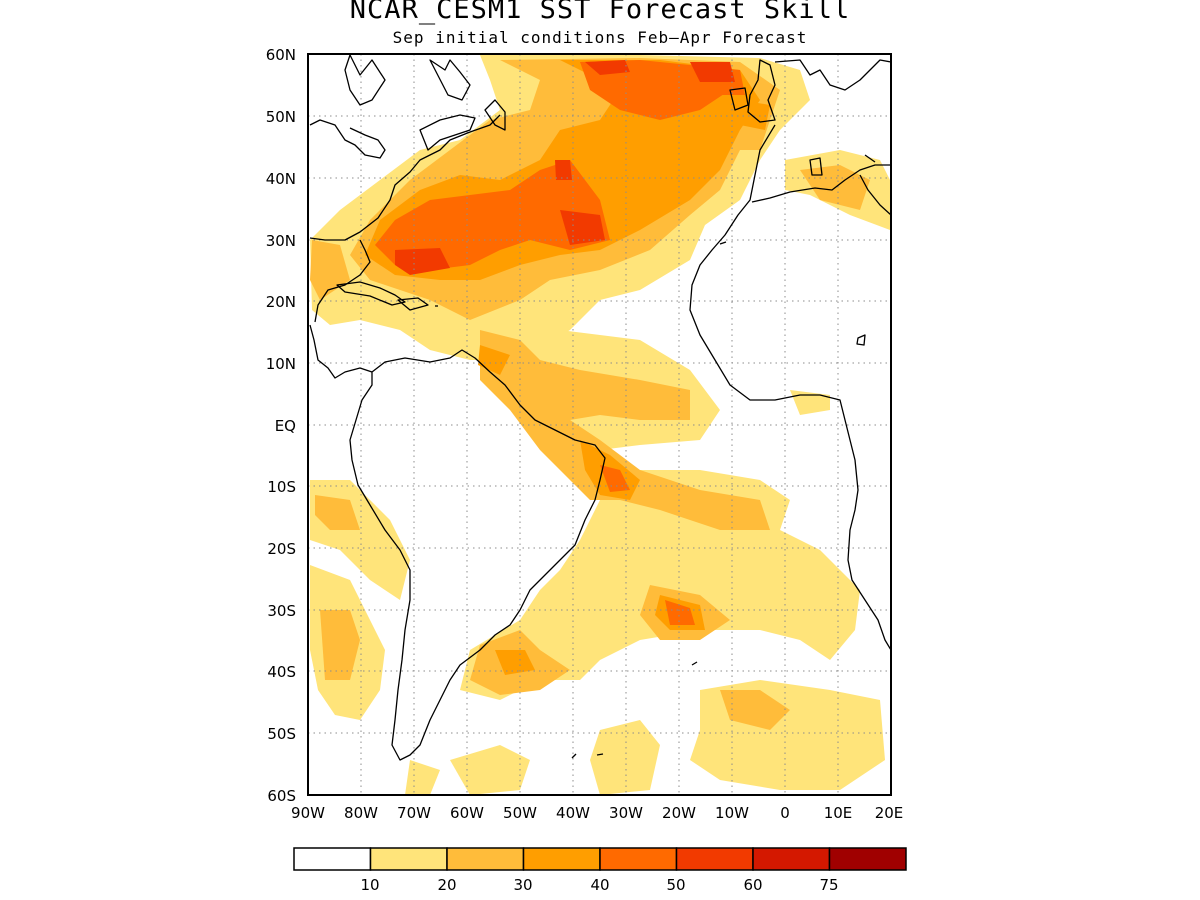 The height and width of the screenshot is (900, 1200). Describe the element at coordinates (522, 885) in the screenshot. I see `colorbar-label: 30` at that location.